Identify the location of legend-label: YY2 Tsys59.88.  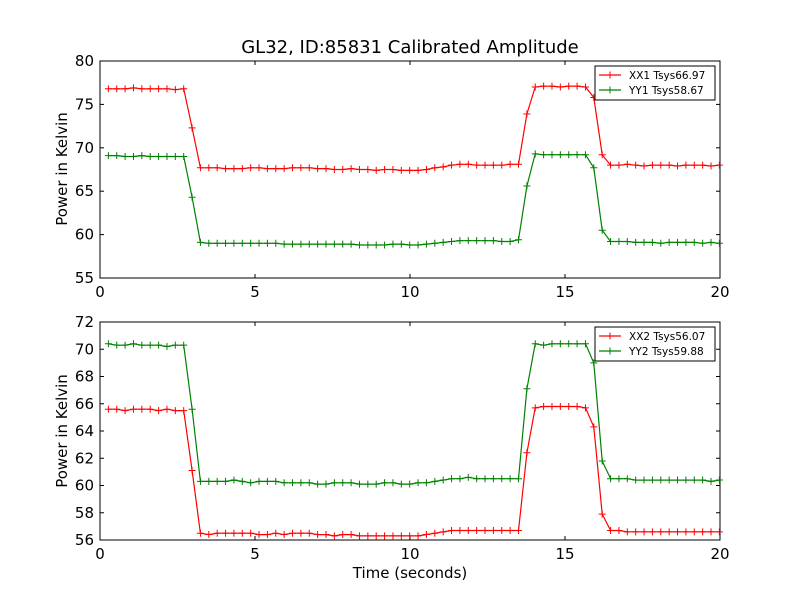
(666, 352).